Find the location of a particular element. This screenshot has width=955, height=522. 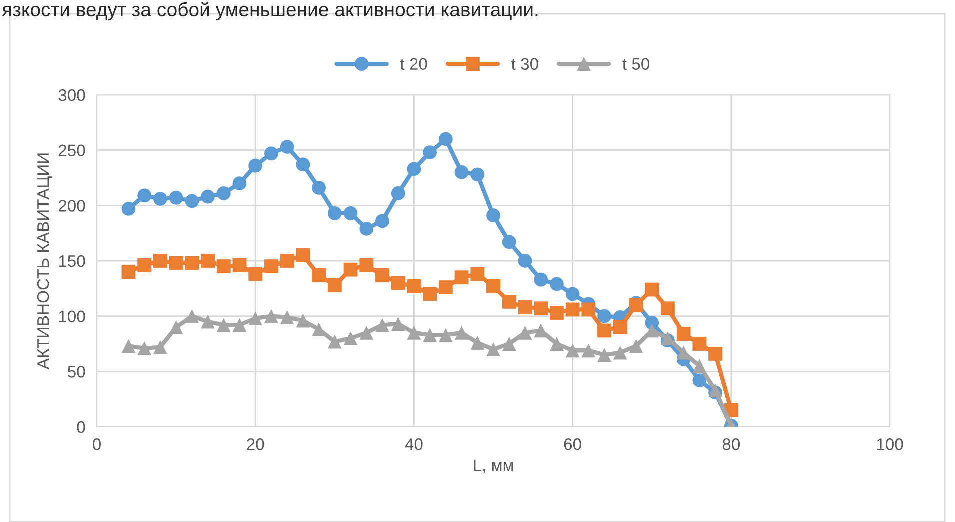

y-tick-label: 200 is located at coordinates (72, 206).